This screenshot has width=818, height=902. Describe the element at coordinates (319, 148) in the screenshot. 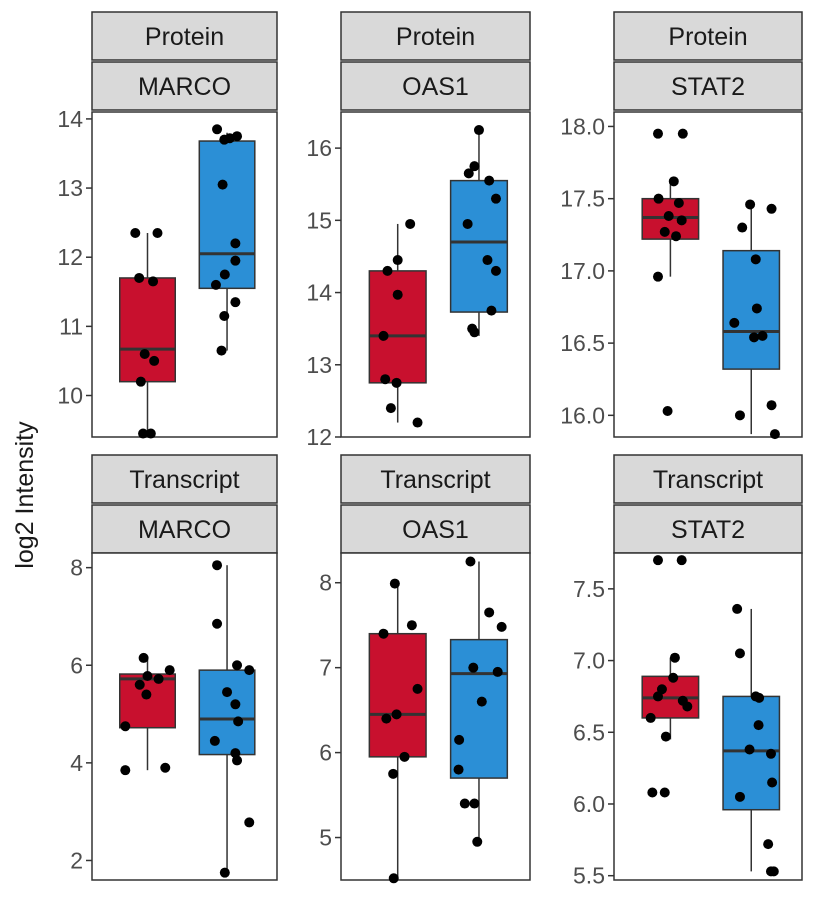

I see `y-tick-label: 16` at that location.